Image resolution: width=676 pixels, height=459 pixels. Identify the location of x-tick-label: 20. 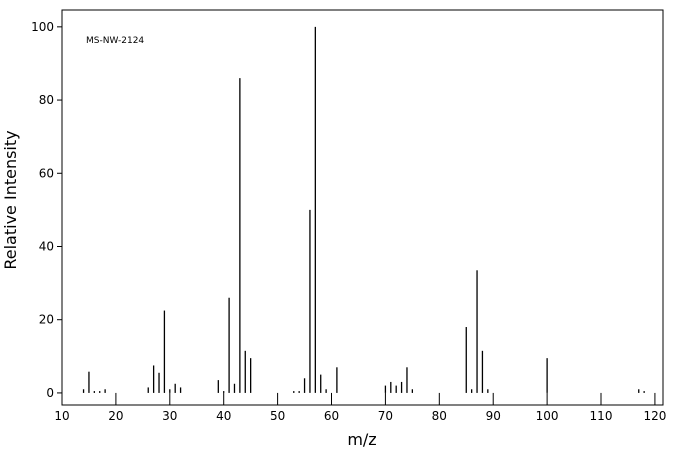
(115, 416).